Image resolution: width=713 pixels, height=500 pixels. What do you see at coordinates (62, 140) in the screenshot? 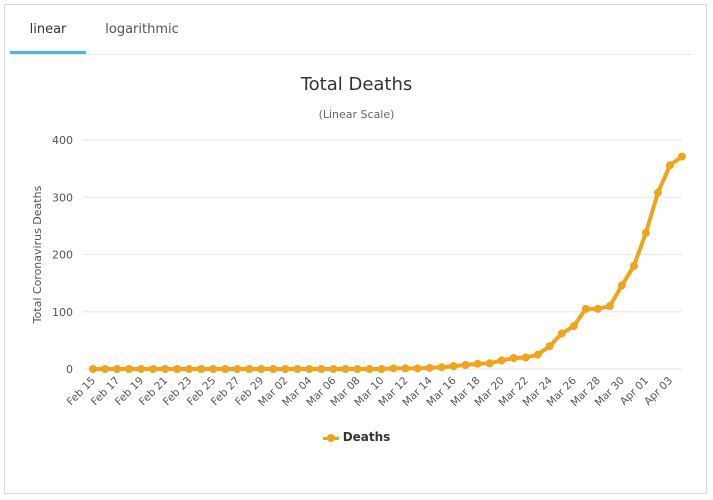
I see `y-tick-label: 400` at bounding box center [62, 140].